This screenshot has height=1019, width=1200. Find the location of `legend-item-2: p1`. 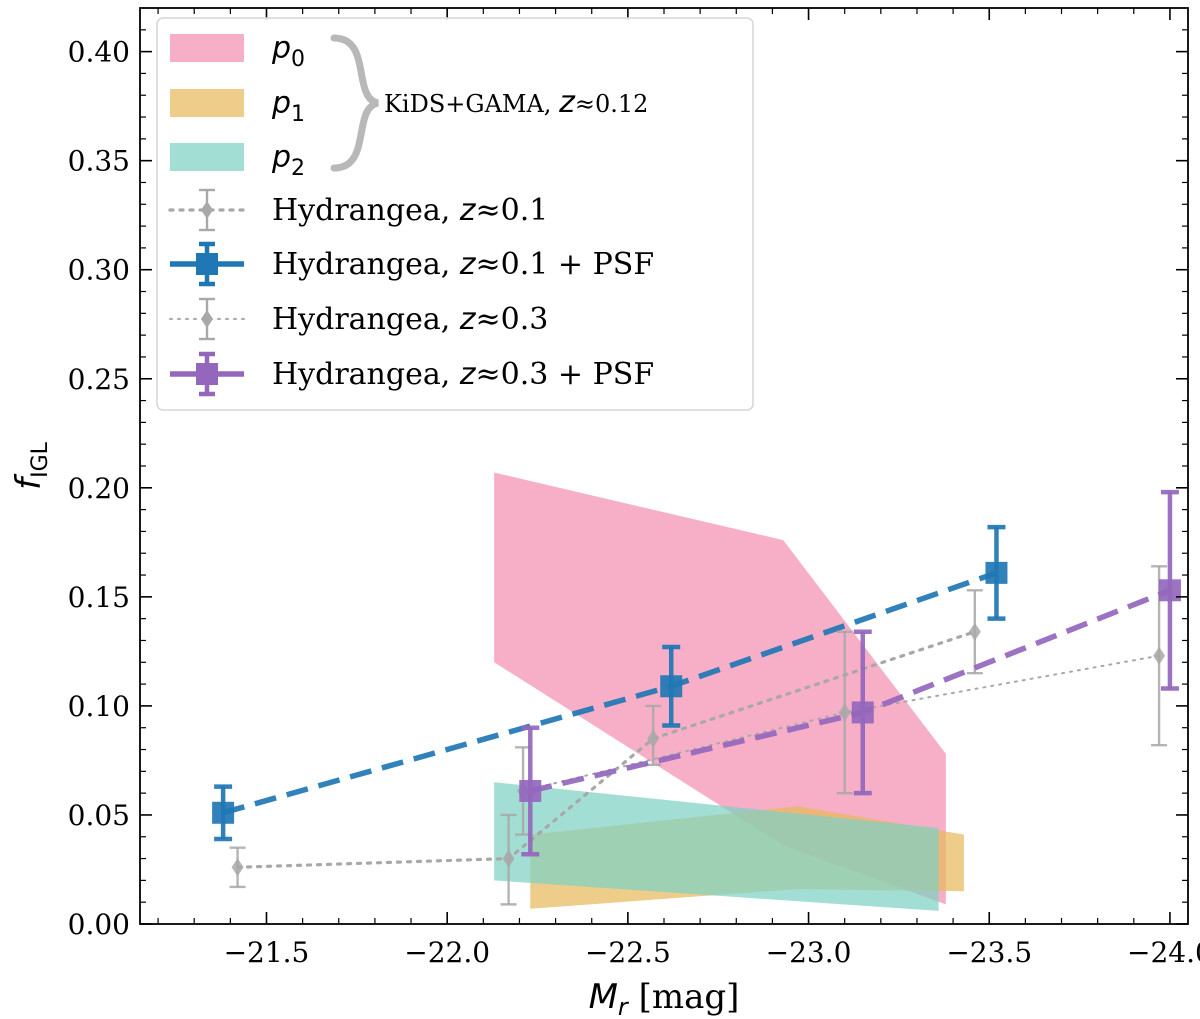

legend-item-2: p1 is located at coordinates (237, 106).